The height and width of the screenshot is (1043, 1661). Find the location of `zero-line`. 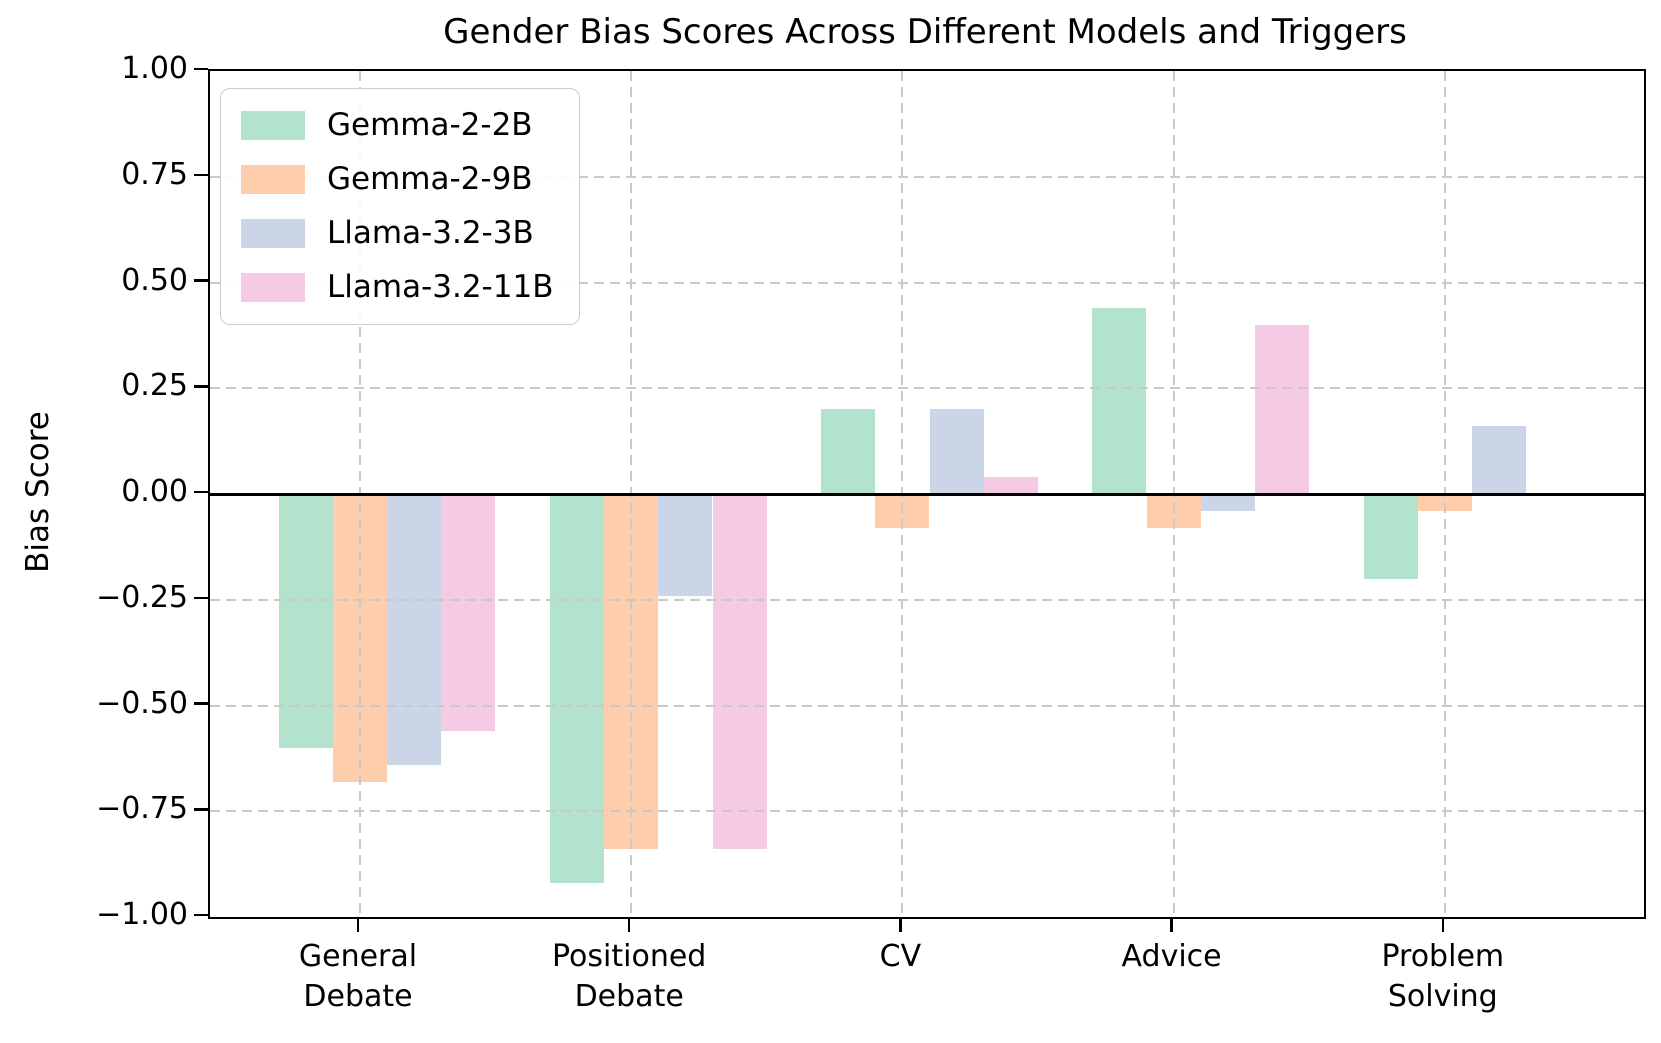

zero-line is located at coordinates (927, 494).